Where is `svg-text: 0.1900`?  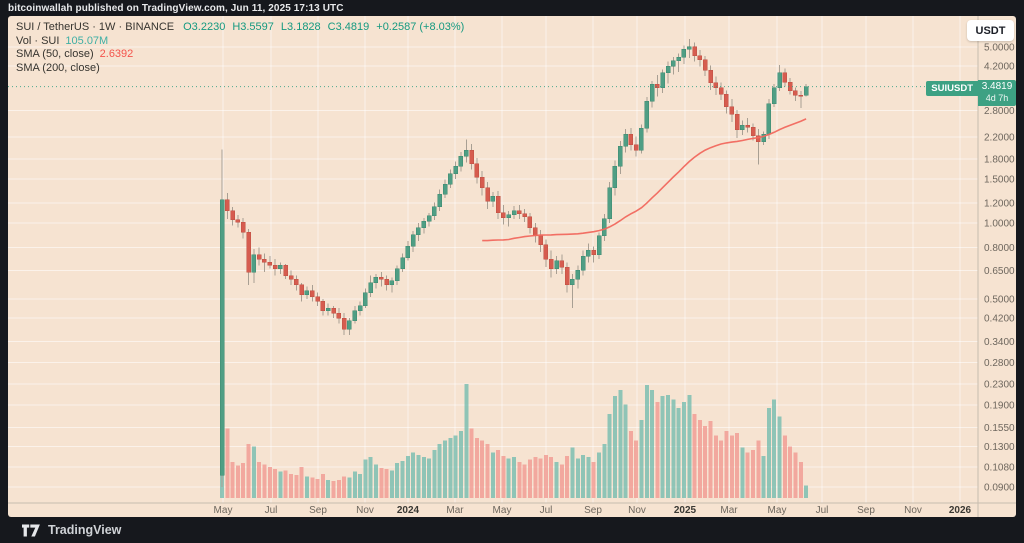
svg-text: 0.1900 is located at coordinates (999, 406).